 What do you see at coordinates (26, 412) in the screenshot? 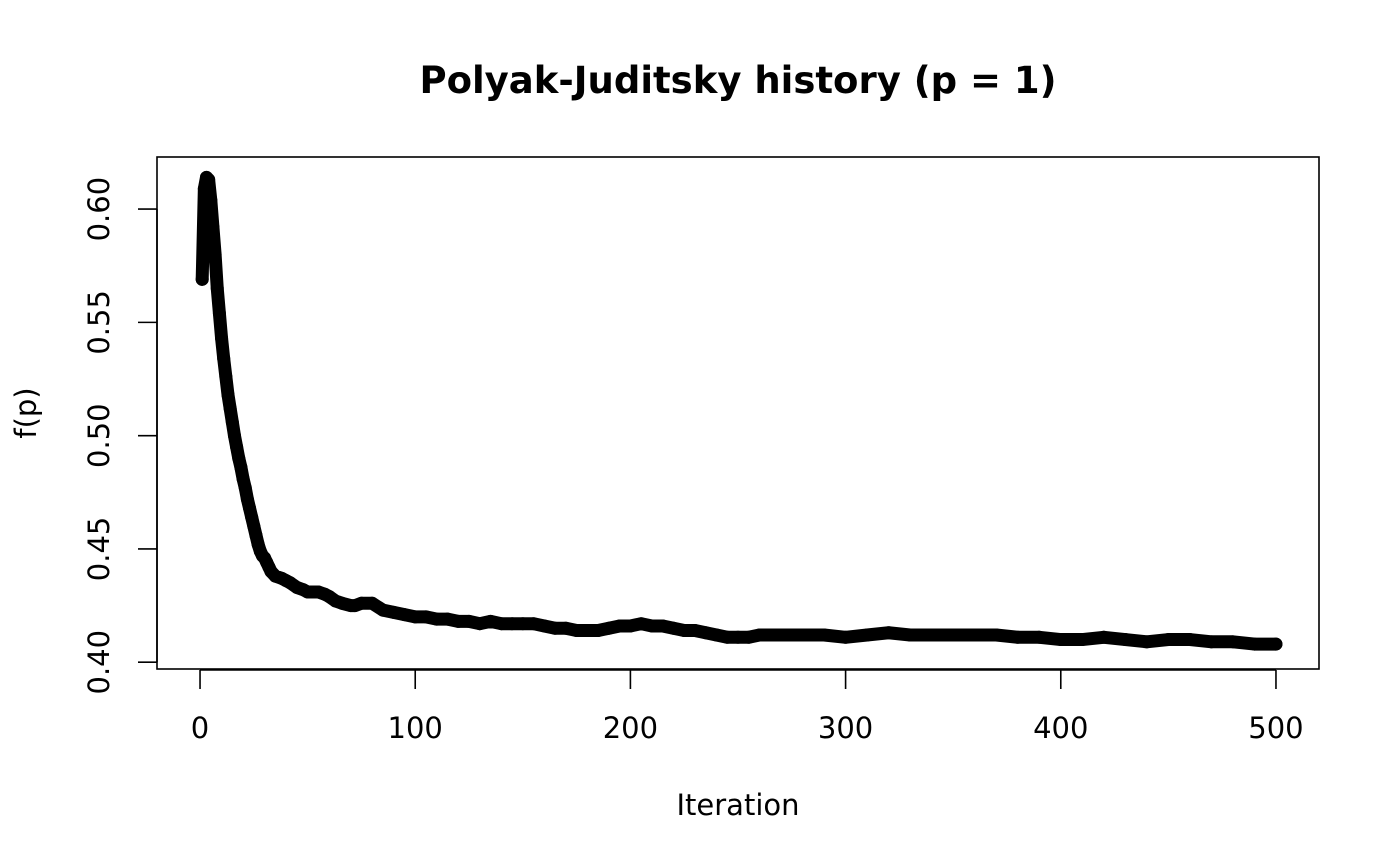
I see `y-axis-label: f(p)` at bounding box center [26, 412].